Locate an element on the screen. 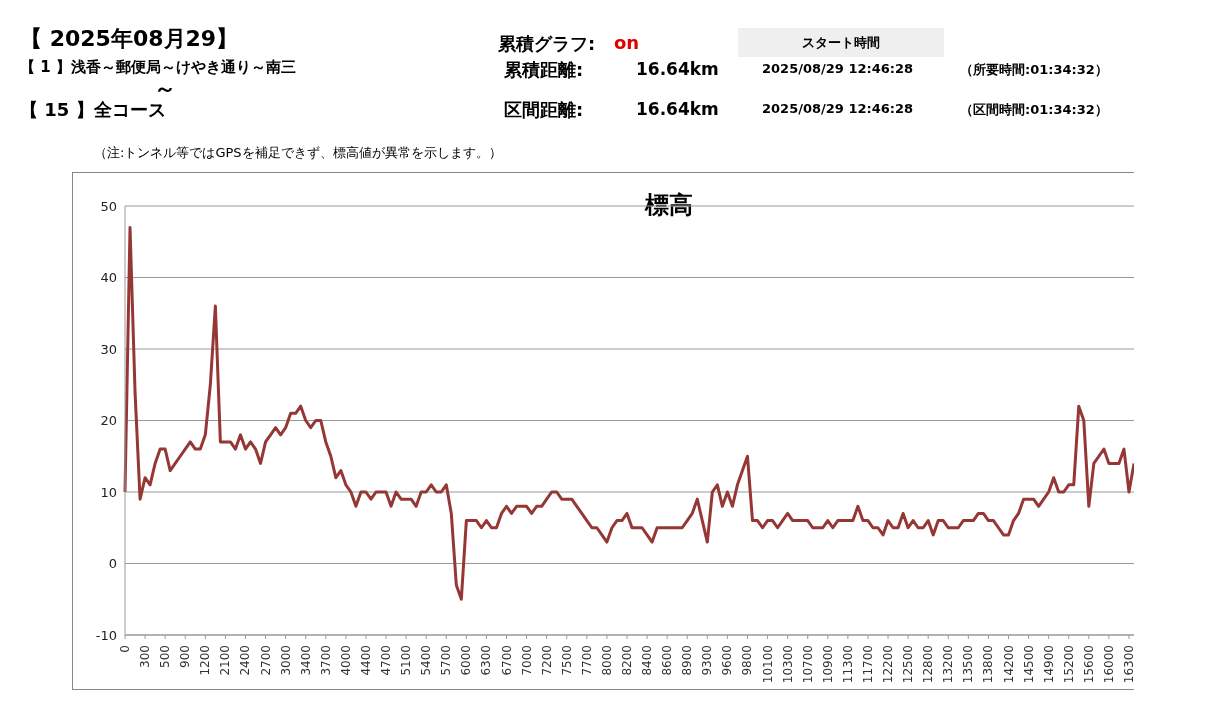 Image resolution: width=1218 pixels, height=713 pixels. x-tick-label: 3700 is located at coordinates (325, 660).